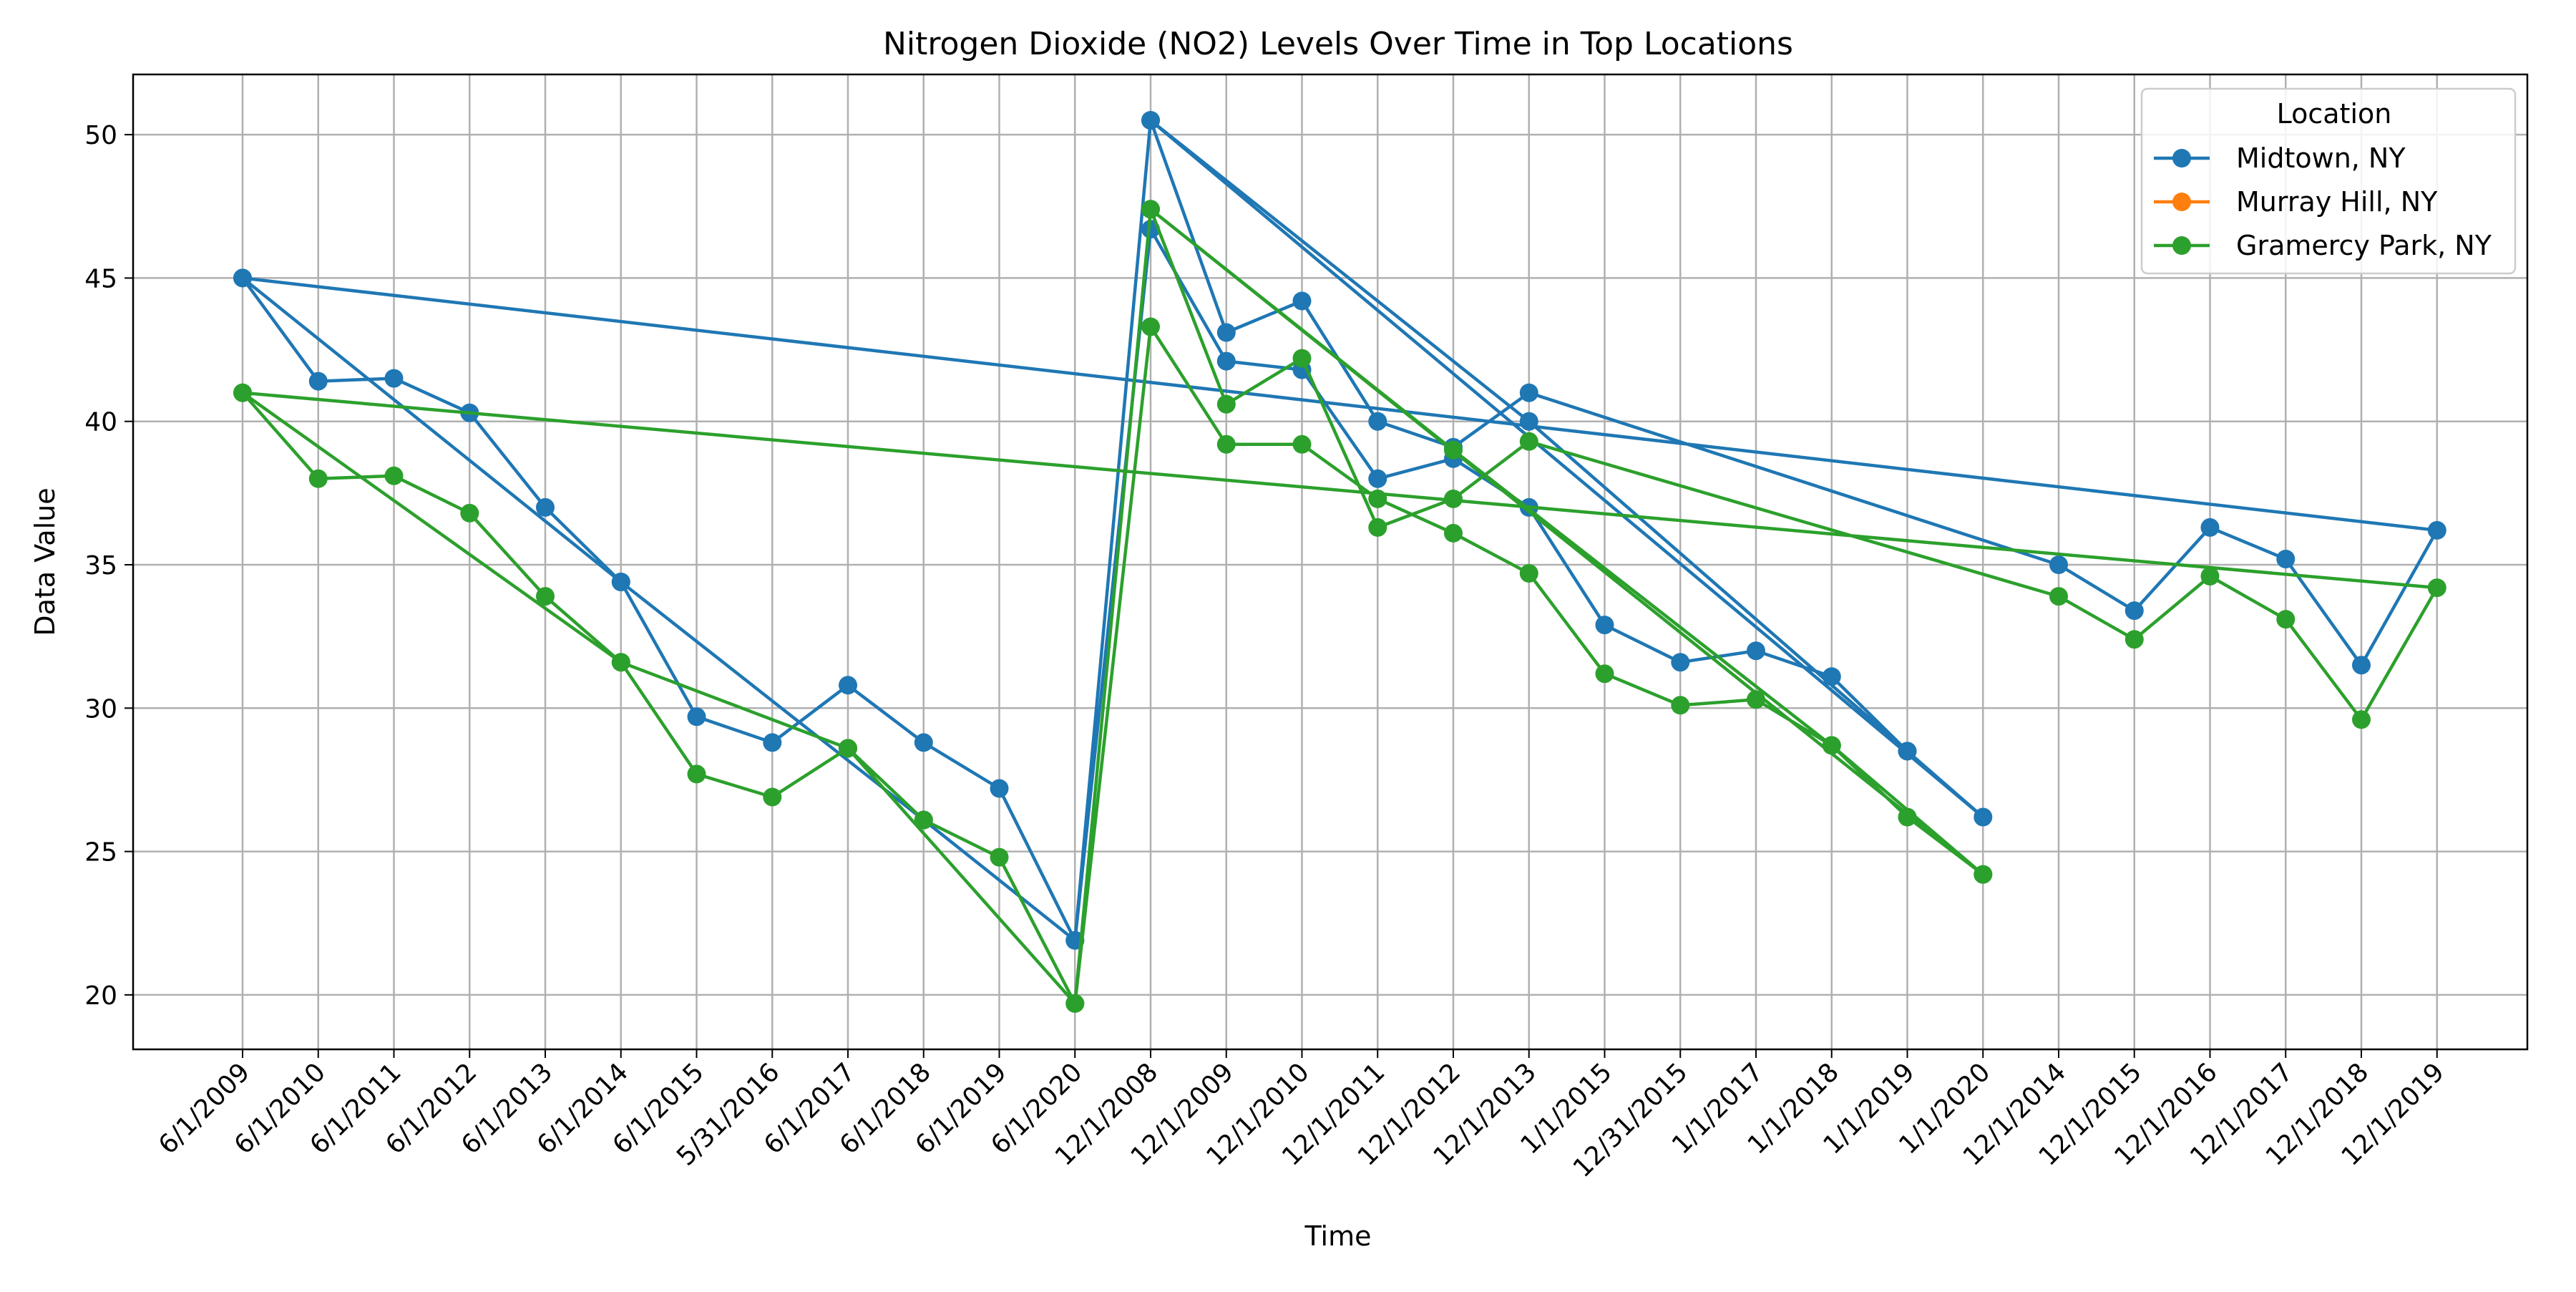 The image size is (2576, 1292). I want to click on y-tick-label: 40, so click(100, 422).